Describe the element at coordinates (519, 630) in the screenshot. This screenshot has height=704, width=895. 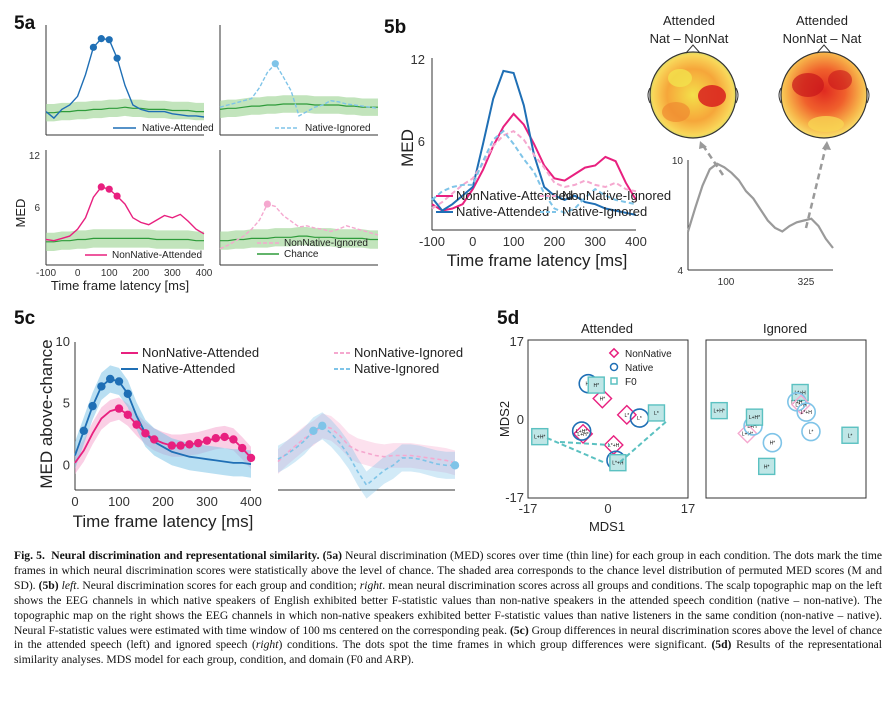
I see `caption-5c-label: (5c)` at that location.